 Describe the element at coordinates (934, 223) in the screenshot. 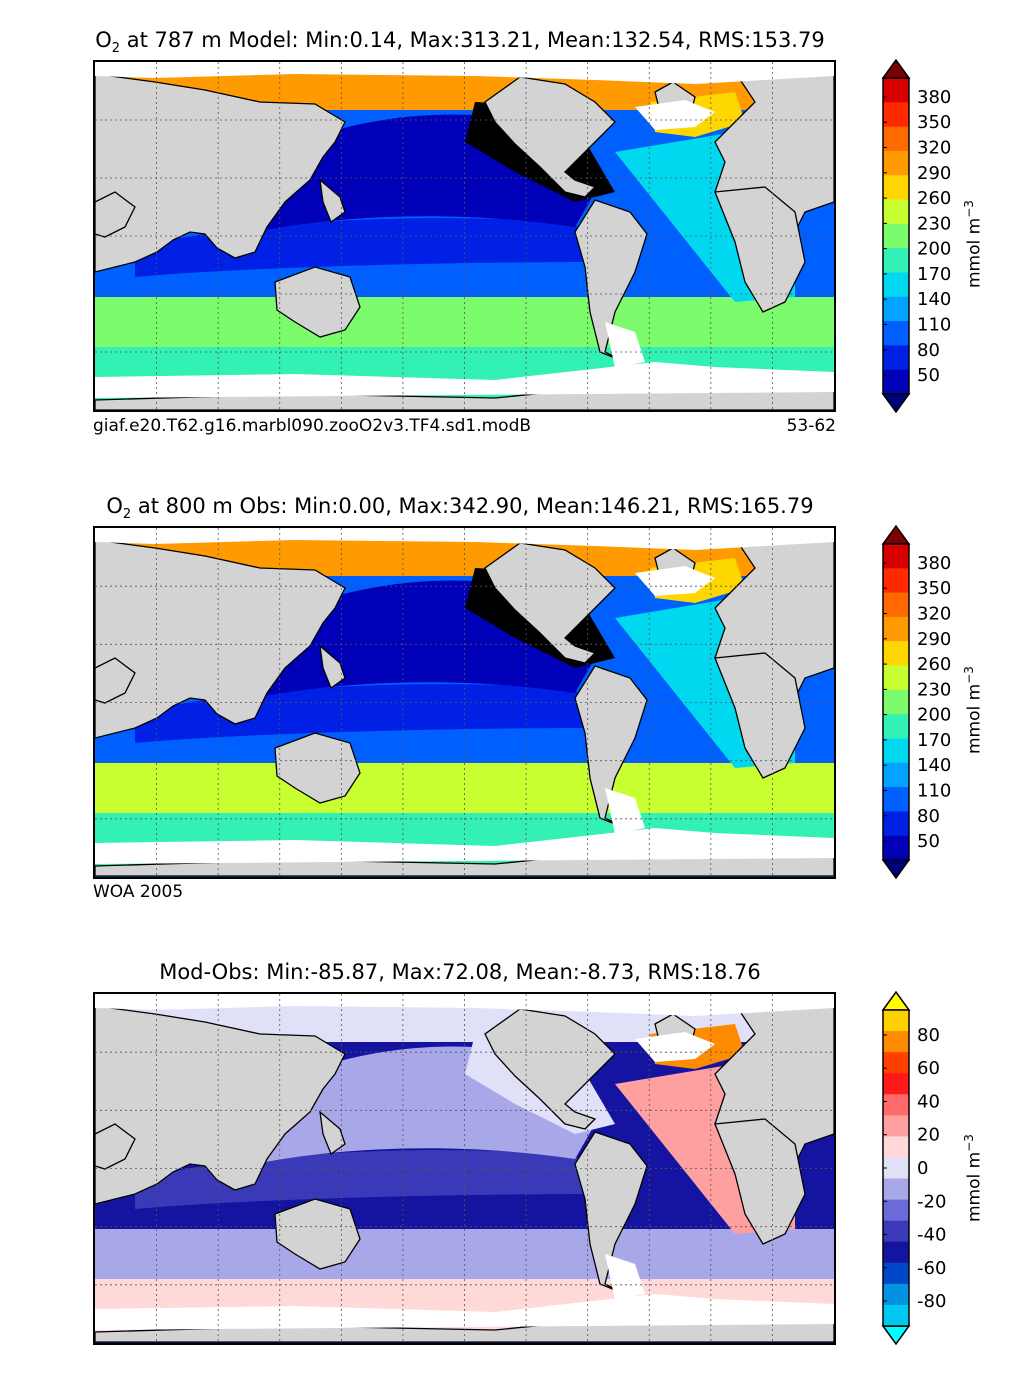

I see `colorbar-tick-label: 230` at that location.